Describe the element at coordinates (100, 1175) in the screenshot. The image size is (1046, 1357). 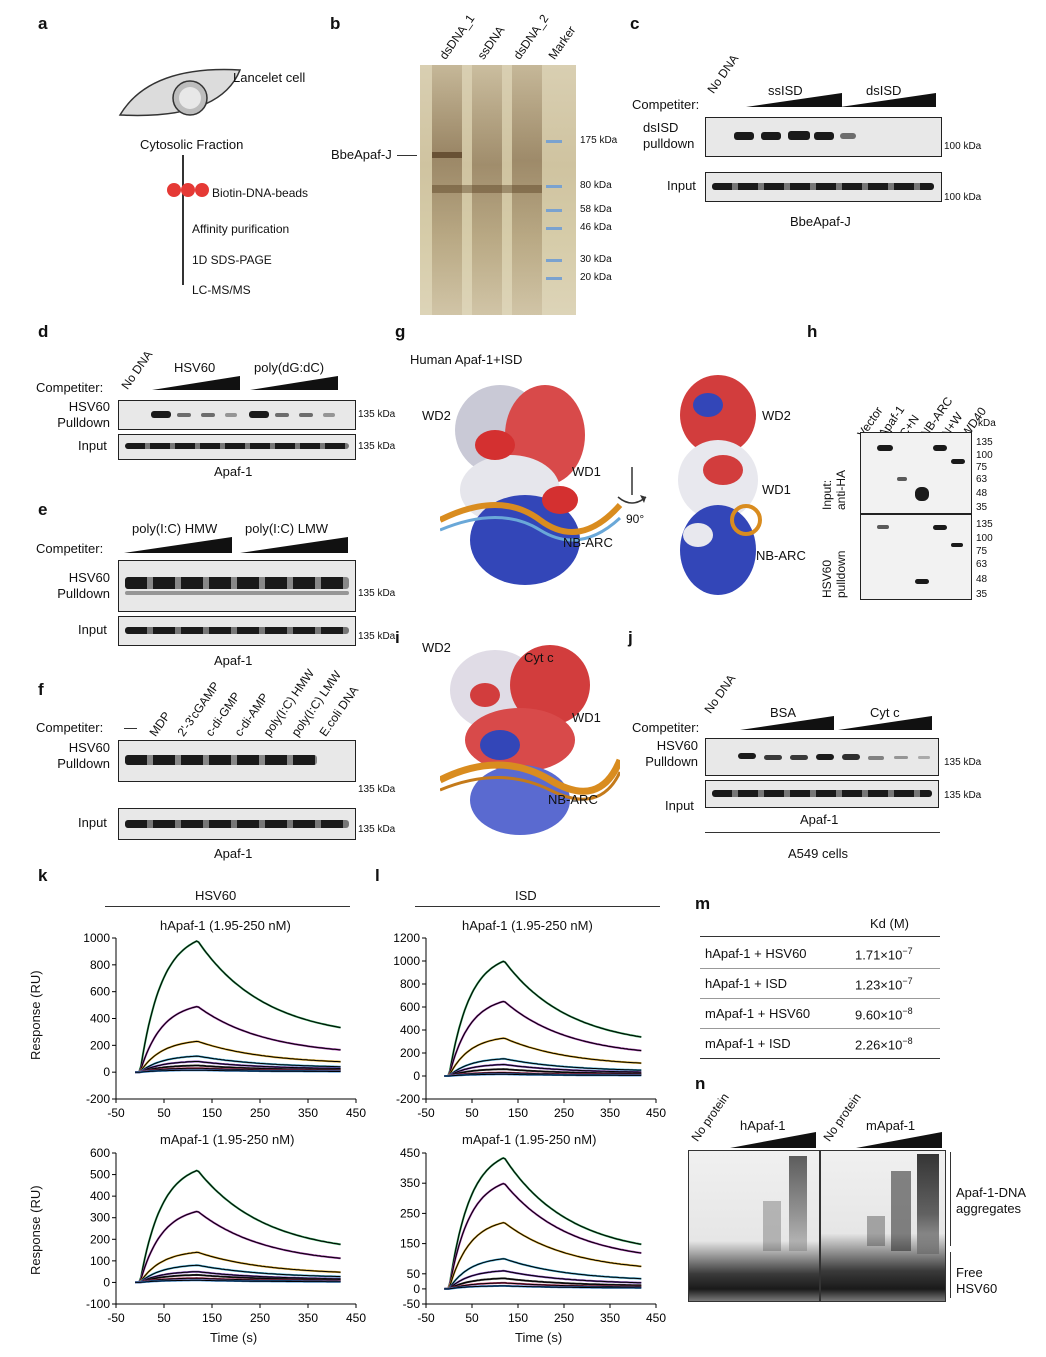
I see `y-tick-label: 500` at that location.